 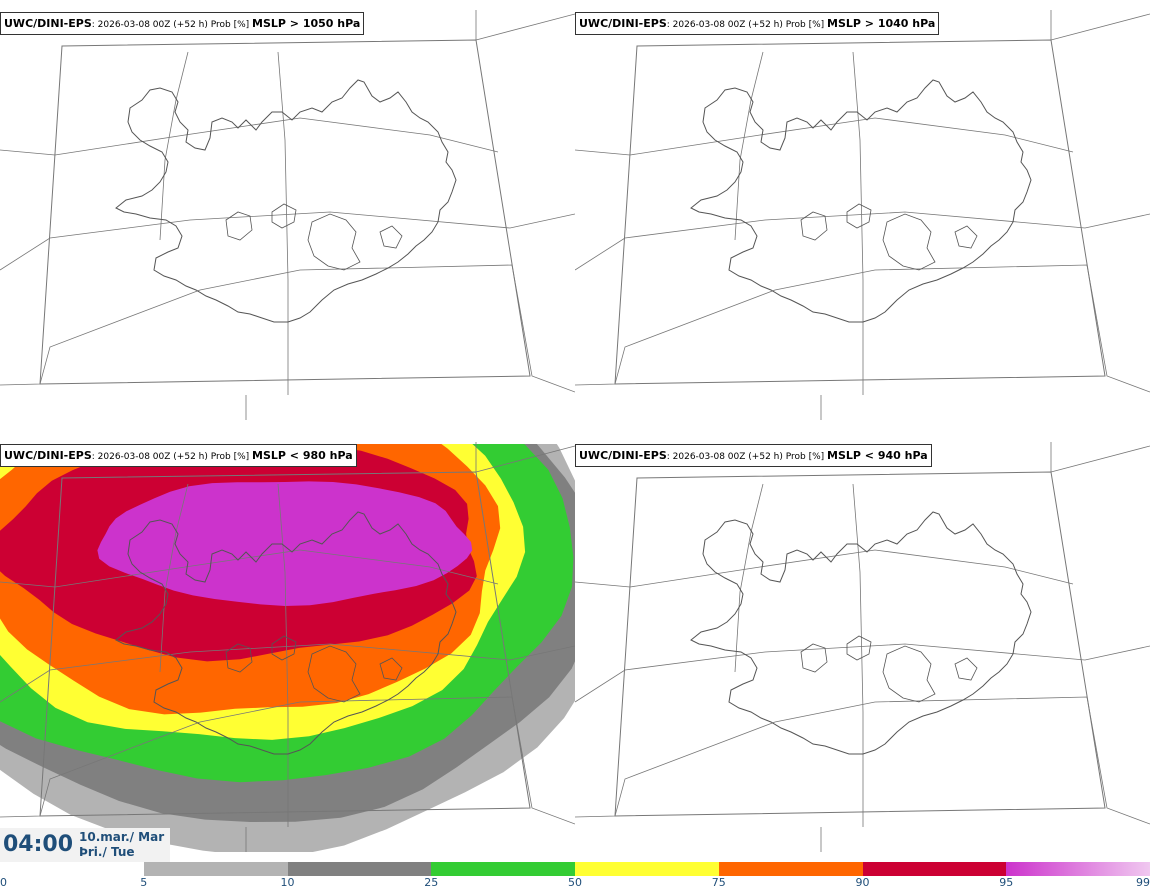 I want to click on valid-date-line2: Þri./ Tue, so click(x=107, y=852).